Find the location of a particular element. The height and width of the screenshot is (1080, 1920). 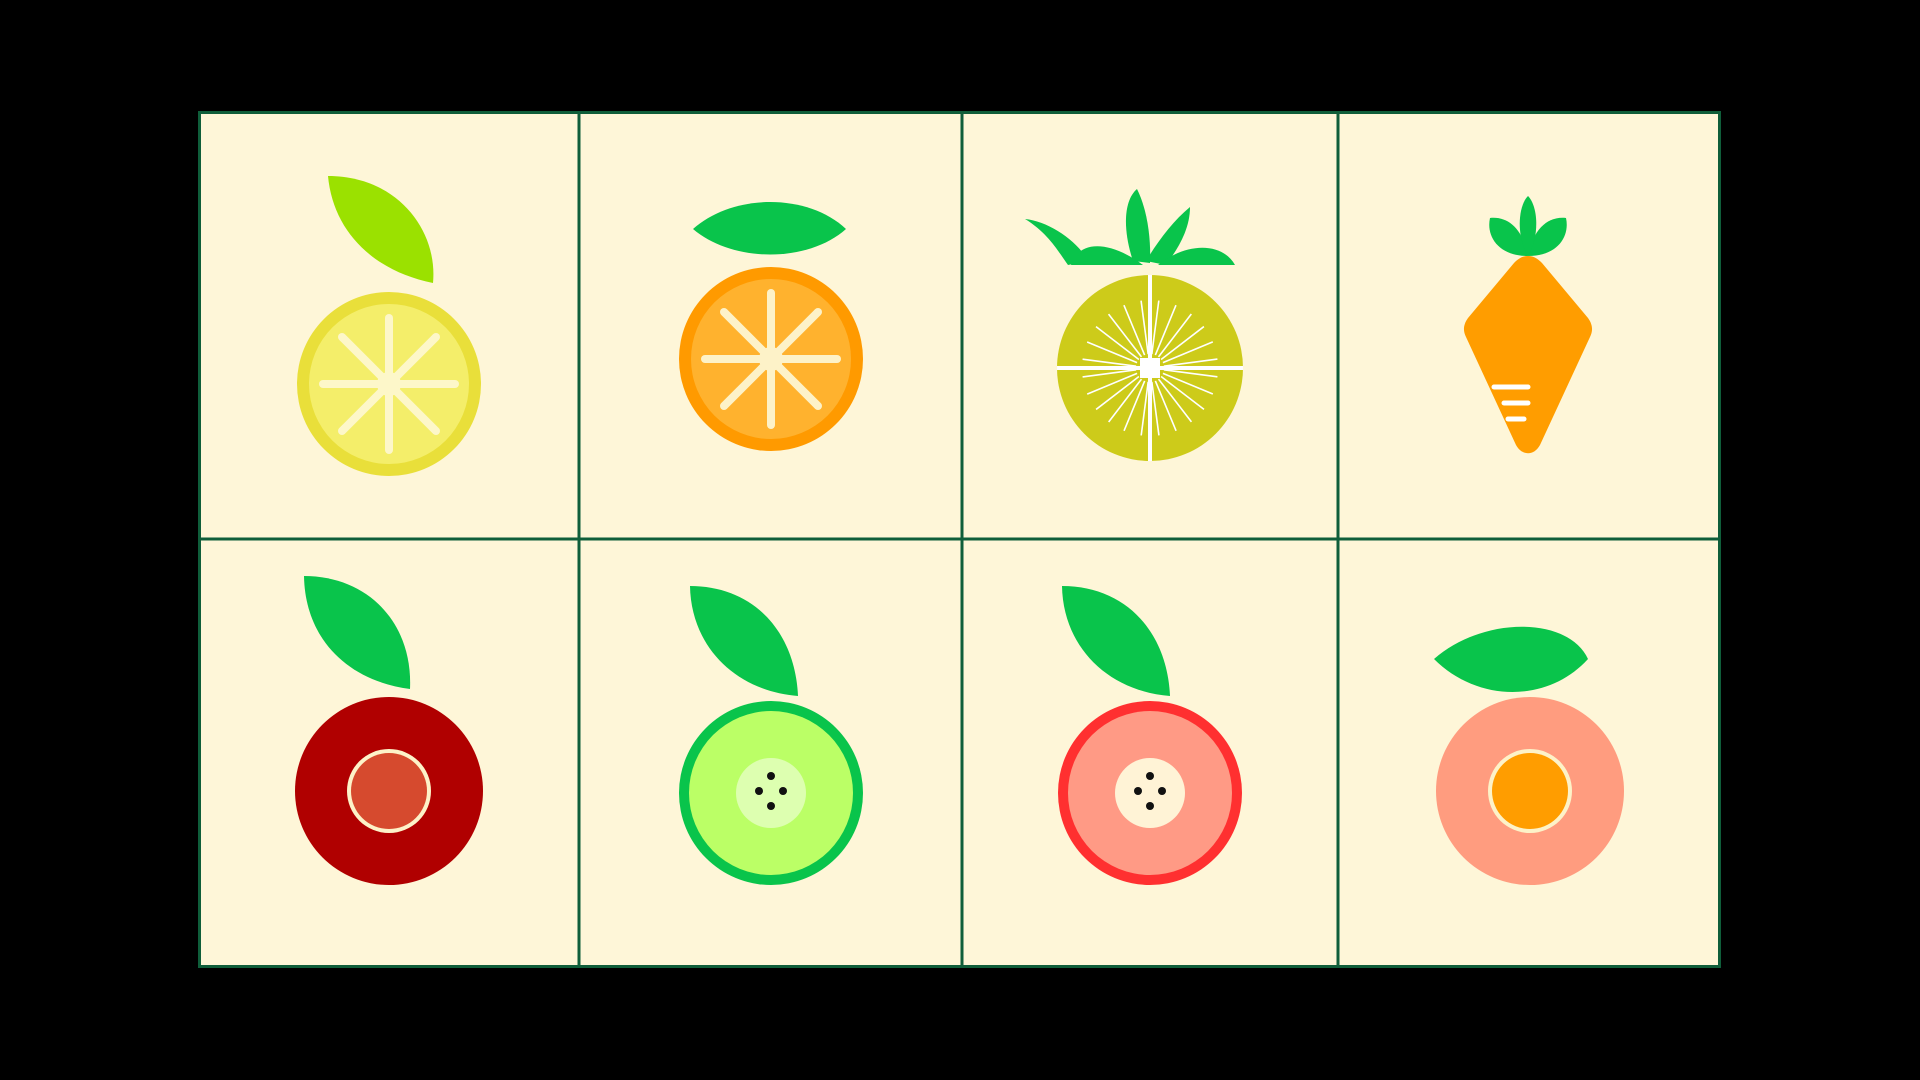

pineapple-icon is located at coordinates (1134, 325).